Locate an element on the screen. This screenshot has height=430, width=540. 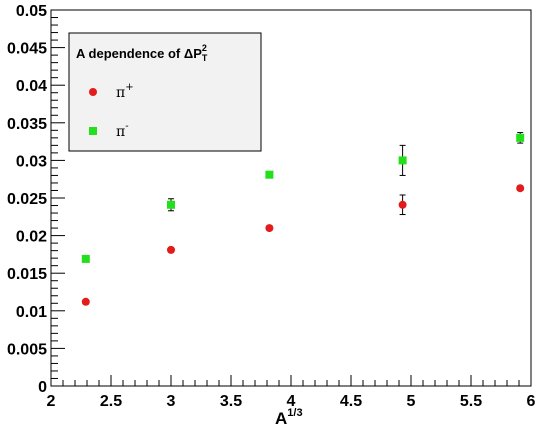
y-tick-label: 0.035 is located at coordinates (27, 124).